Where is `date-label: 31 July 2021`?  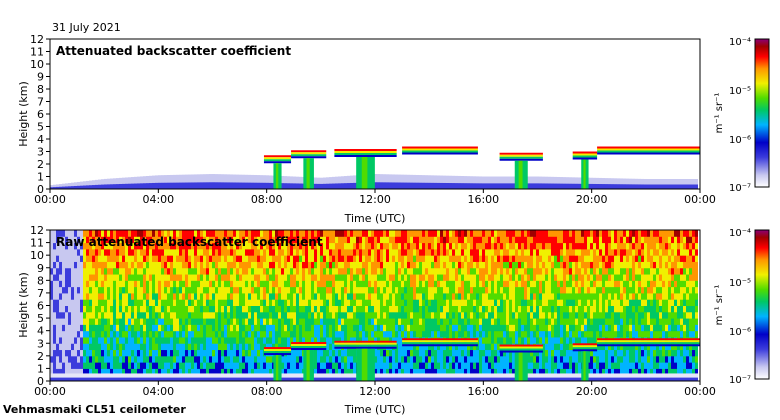 date-label: 31 July 2021 is located at coordinates (86, 27).